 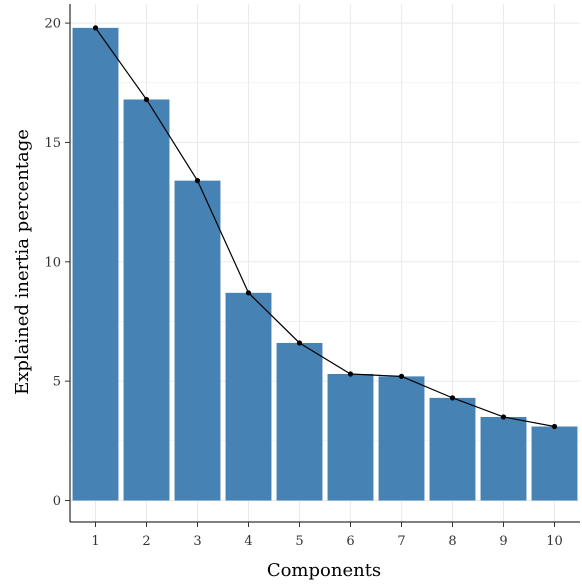 What do you see at coordinates (52, 24) in the screenshot?
I see `y-tick-label: 20` at bounding box center [52, 24].